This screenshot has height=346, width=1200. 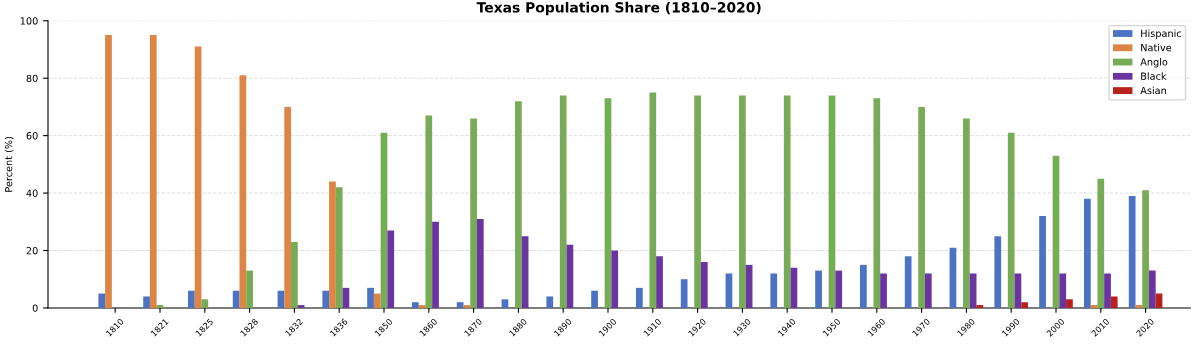 I want to click on y-tick-label: 80, so click(x=32, y=78).